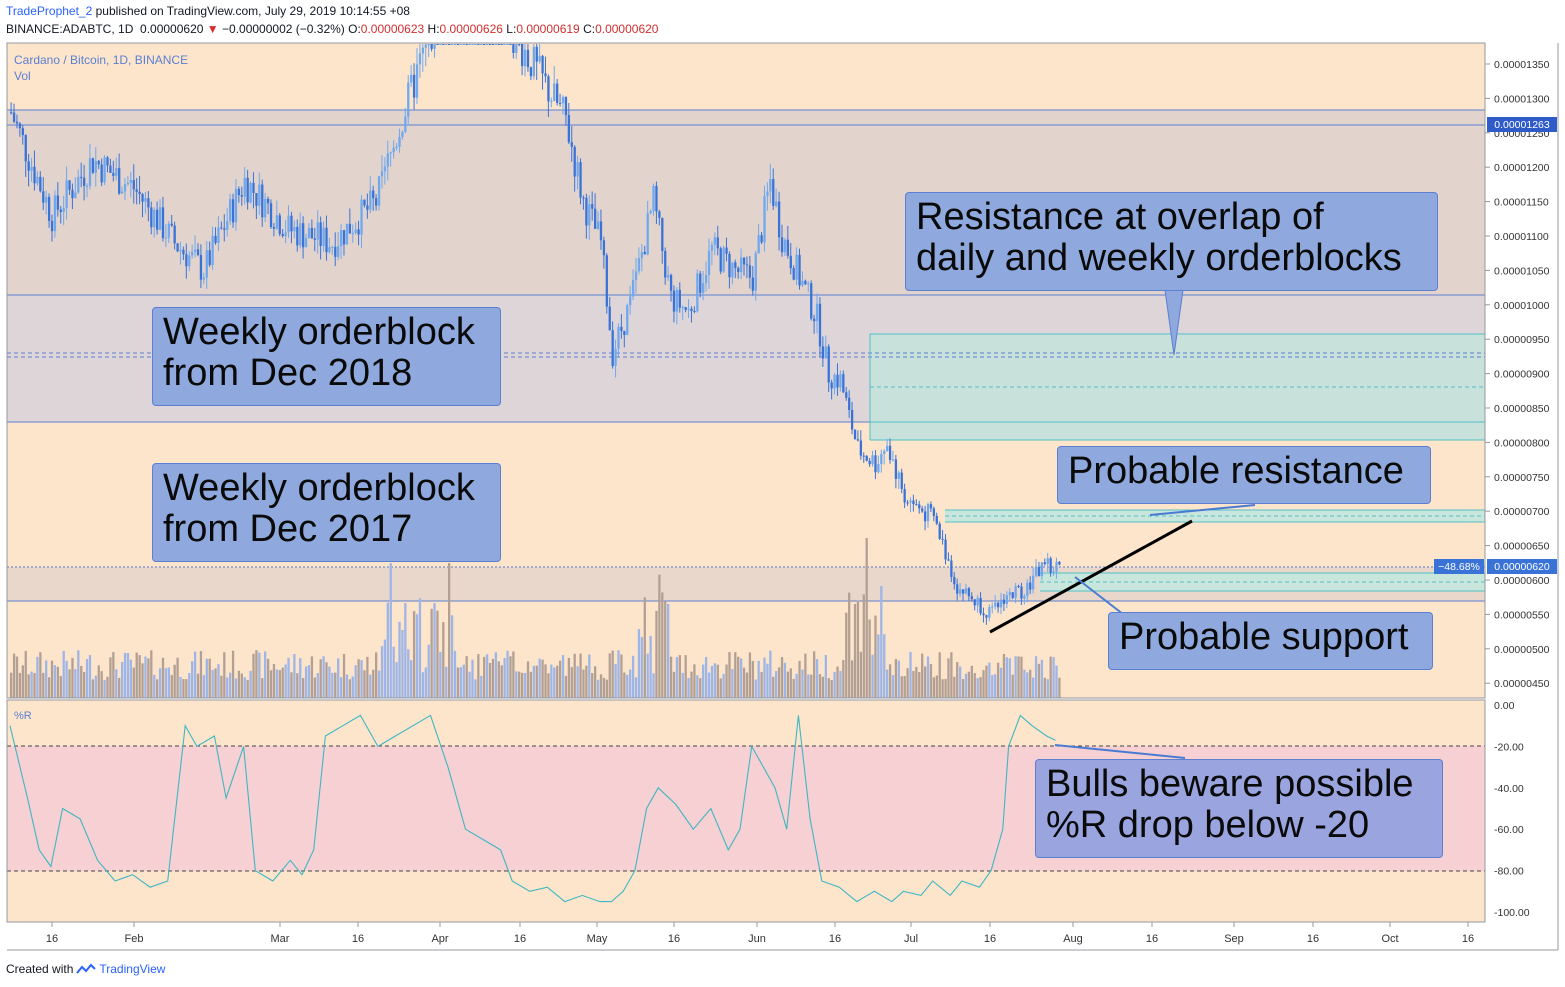 This screenshot has height=987, width=1565. I want to click on price-tick-label: 0.00000900, so click(1522, 375).